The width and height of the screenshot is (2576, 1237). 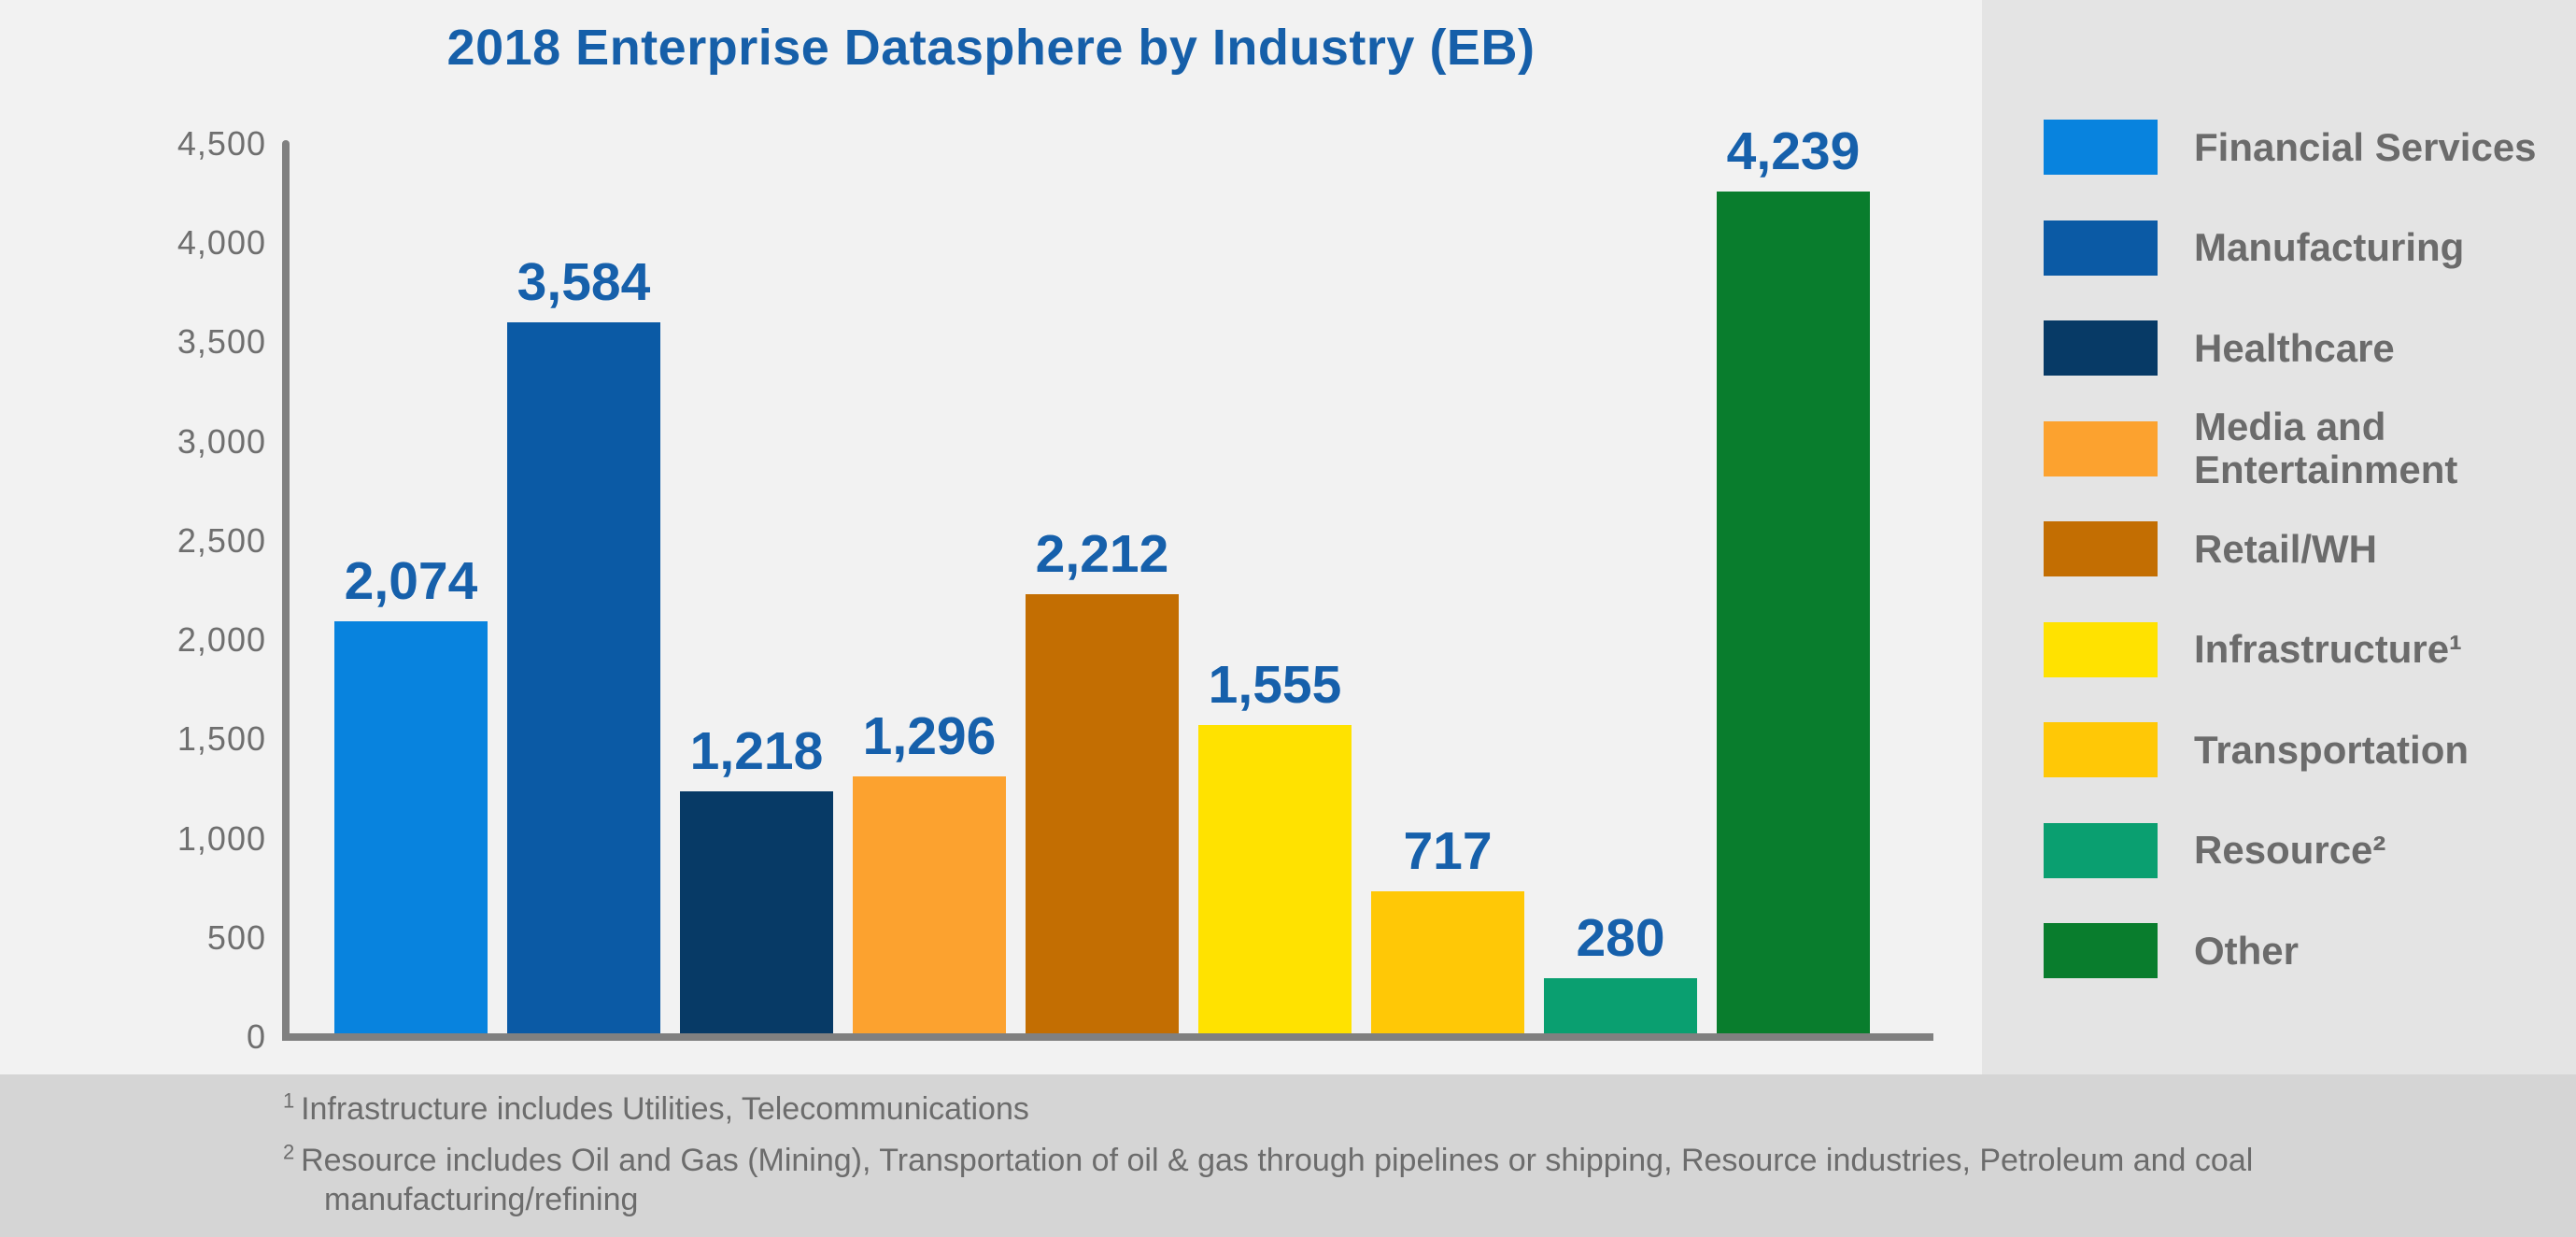 I want to click on legend-label: Media and Entertainment, so click(x=2326, y=448).